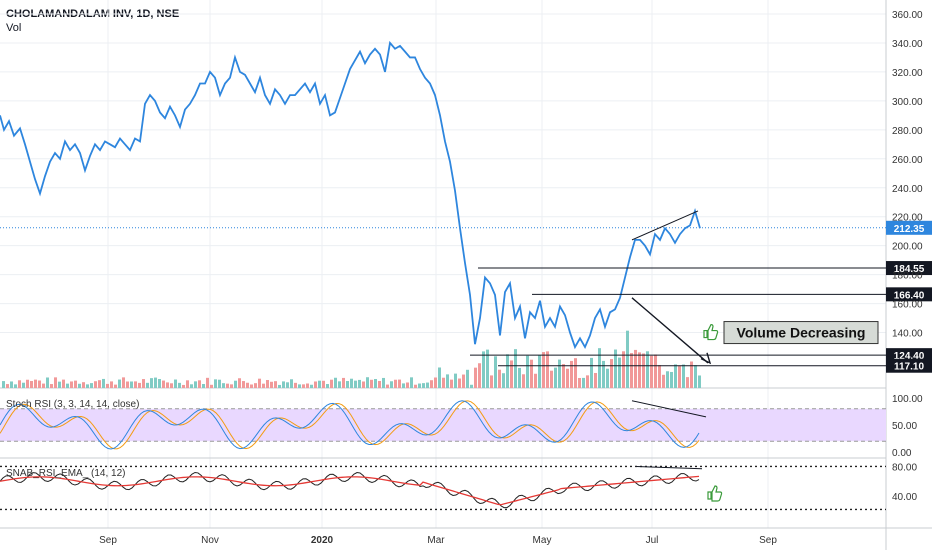 The width and height of the screenshot is (932, 550). Describe the element at coordinates (670, 330) in the screenshot. I see `decline-arrow` at that location.